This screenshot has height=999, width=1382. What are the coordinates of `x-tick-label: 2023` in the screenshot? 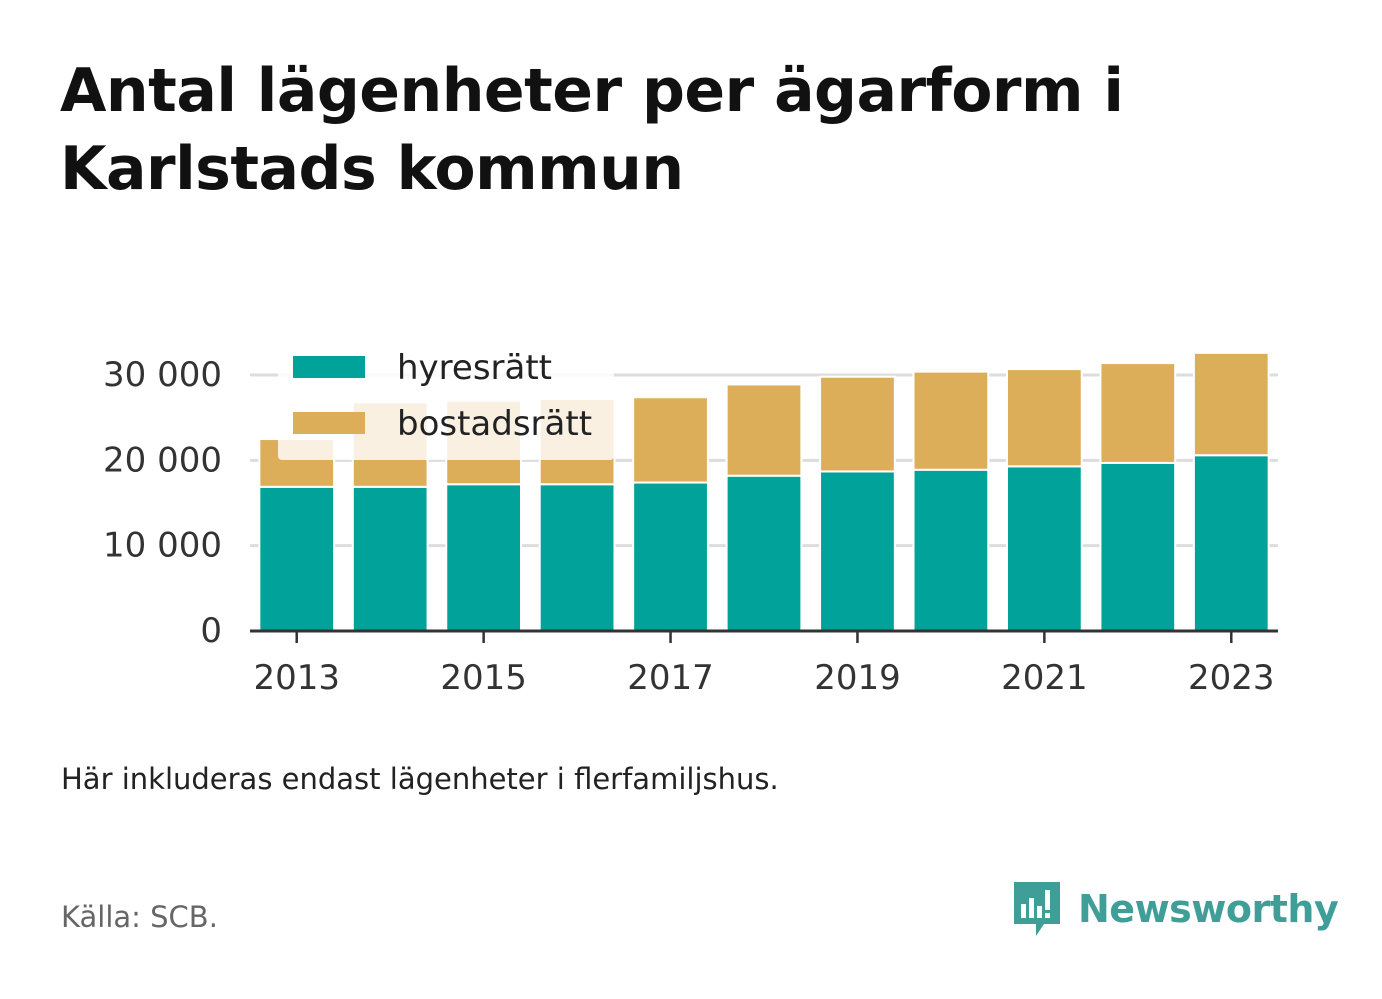 It's located at (1231, 678).